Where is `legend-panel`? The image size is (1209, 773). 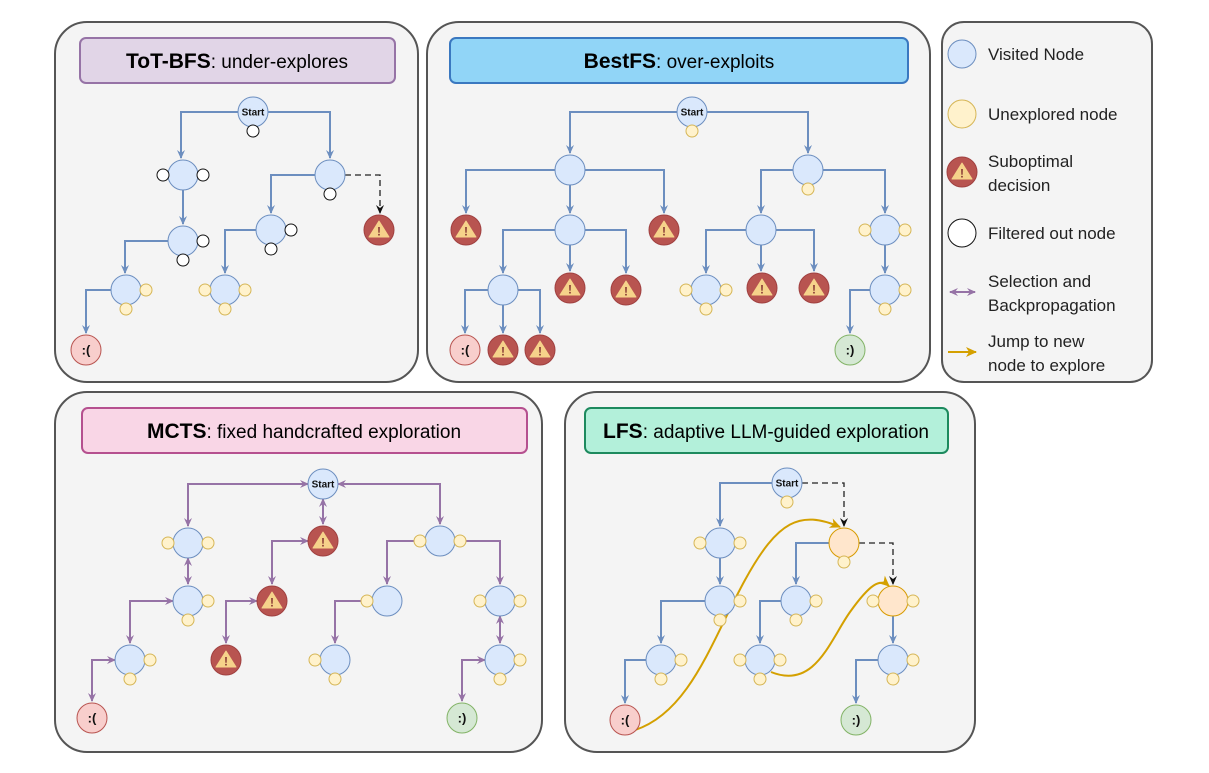 legend-panel is located at coordinates (1047, 202).